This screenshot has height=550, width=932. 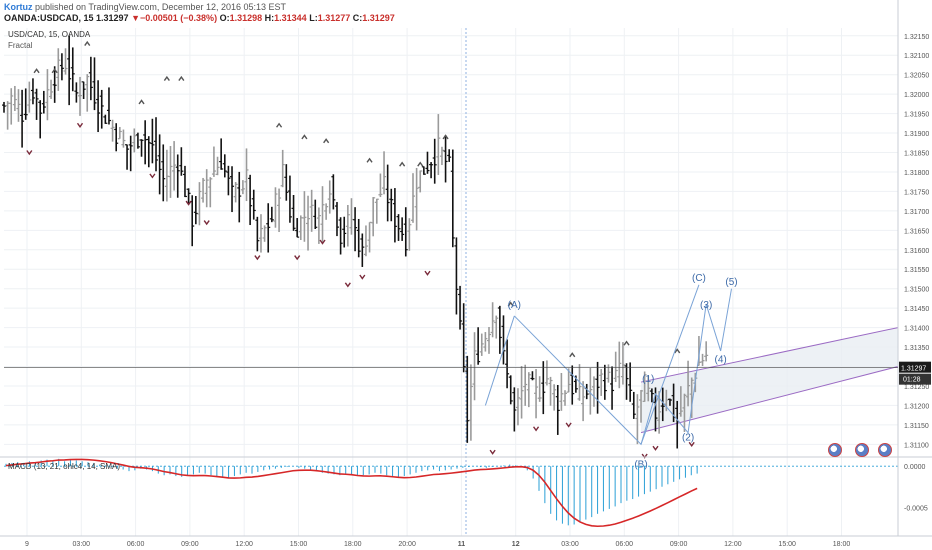 I want to click on macd-tick-label: -0.0005, so click(x=916, y=508).